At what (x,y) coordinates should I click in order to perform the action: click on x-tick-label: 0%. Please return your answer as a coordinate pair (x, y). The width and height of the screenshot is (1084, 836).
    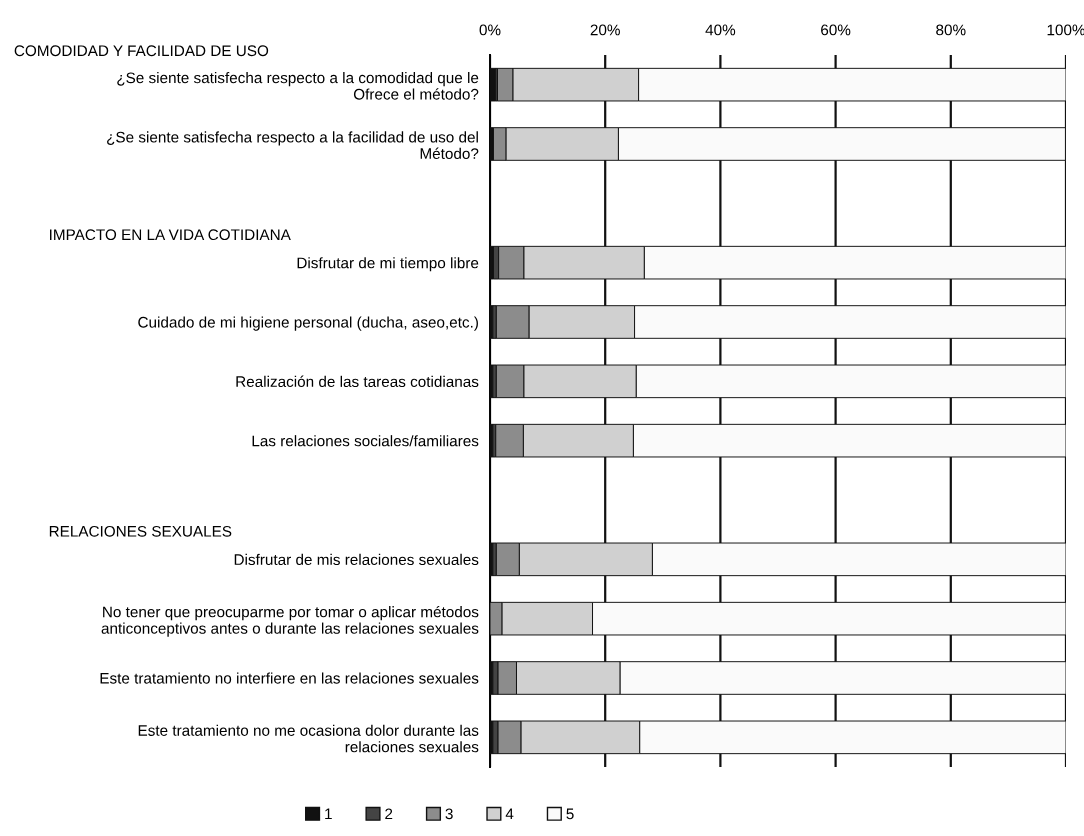
    Looking at the image, I should click on (490, 30).